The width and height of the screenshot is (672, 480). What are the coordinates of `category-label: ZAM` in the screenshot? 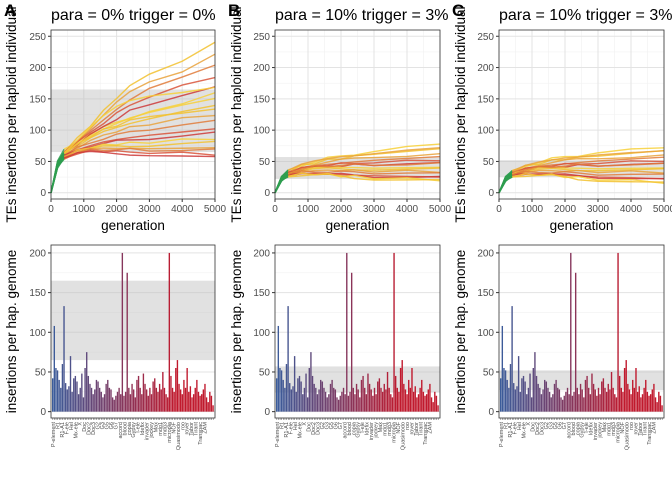 It's located at (655, 428).